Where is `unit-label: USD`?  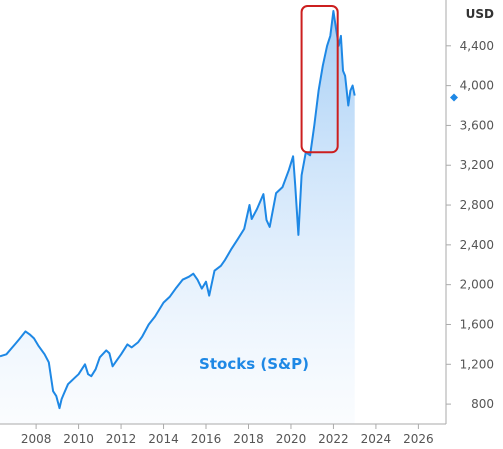 unit-label: USD is located at coordinates (480, 14).